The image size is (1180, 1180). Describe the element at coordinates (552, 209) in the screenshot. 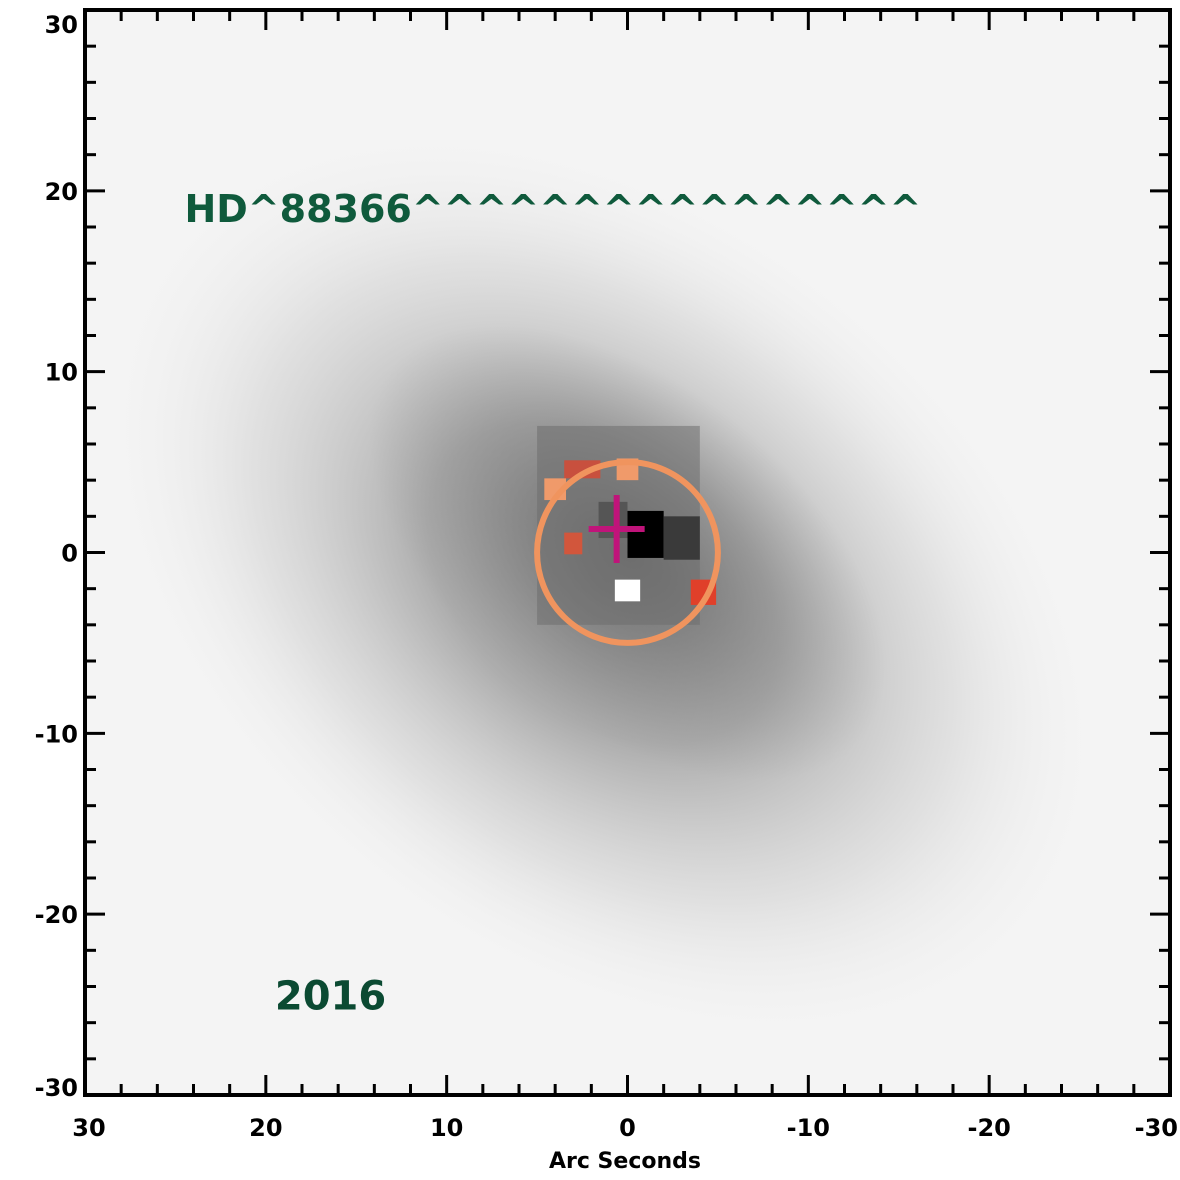

I see `annotation-0: HD^88366^^^^^^^^^^^^^^^^` at that location.